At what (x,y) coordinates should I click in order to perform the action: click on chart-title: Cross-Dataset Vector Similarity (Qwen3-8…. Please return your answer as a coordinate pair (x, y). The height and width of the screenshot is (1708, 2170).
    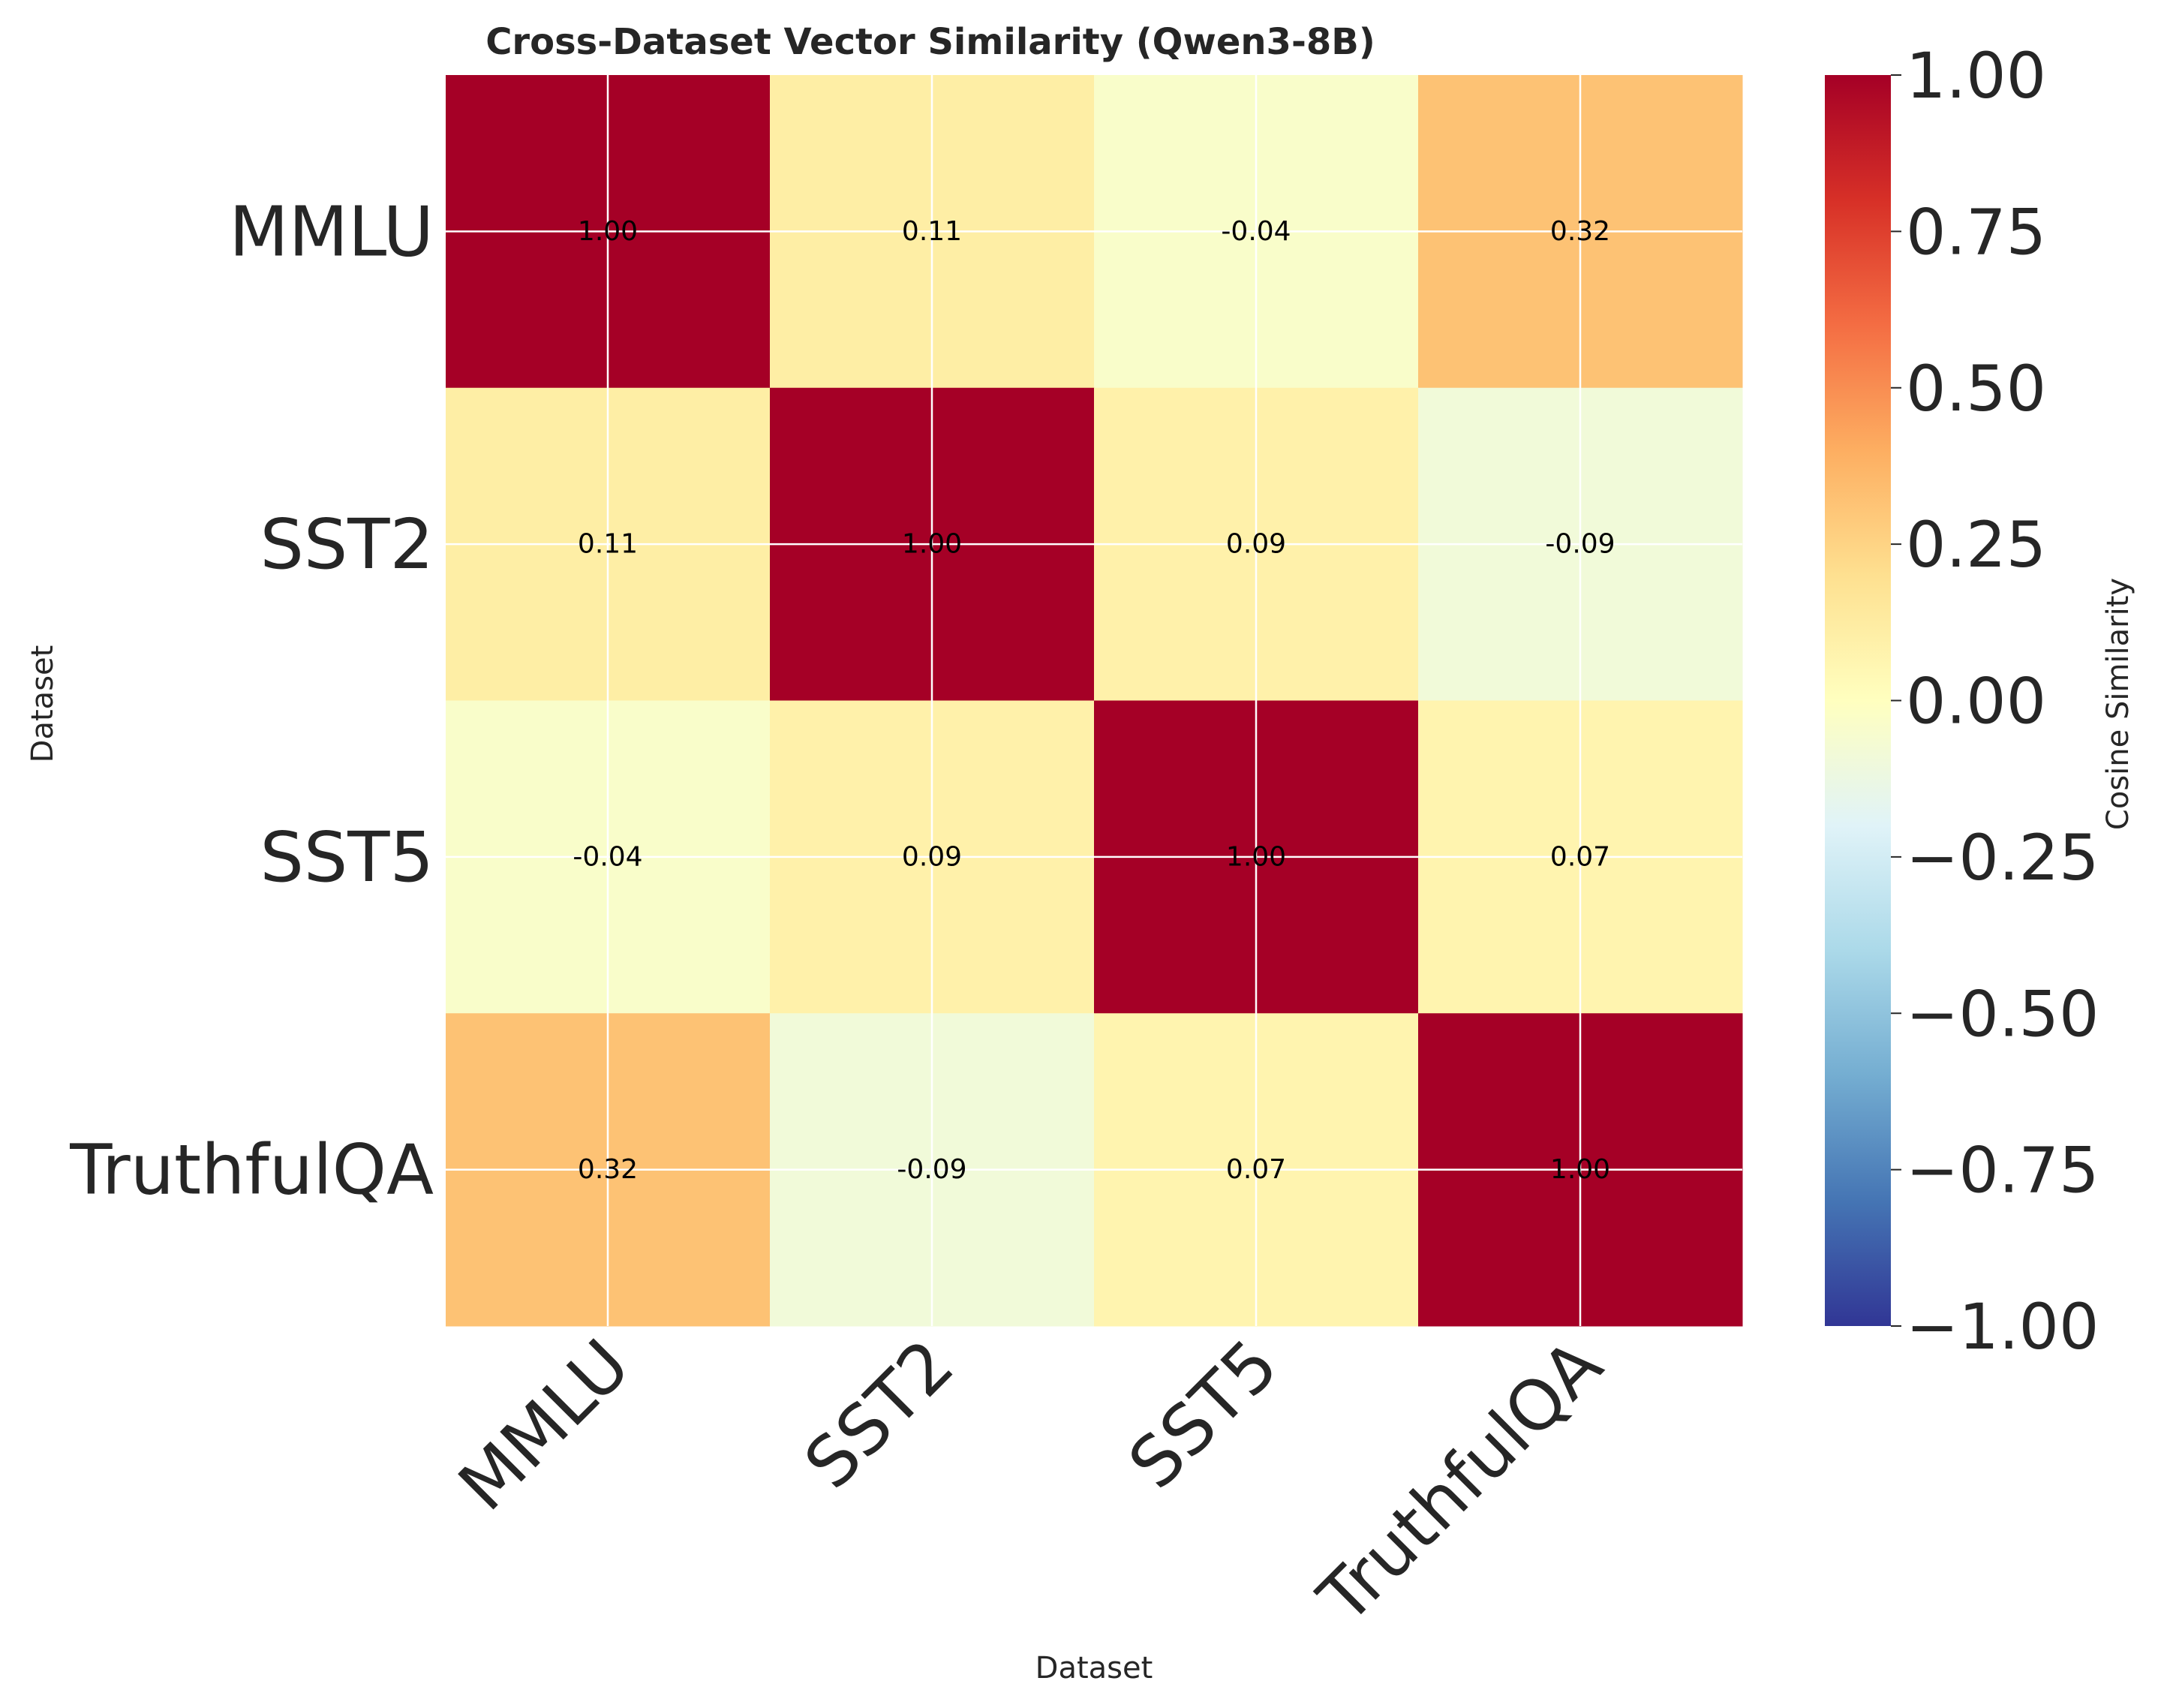
    Looking at the image, I should click on (930, 42).